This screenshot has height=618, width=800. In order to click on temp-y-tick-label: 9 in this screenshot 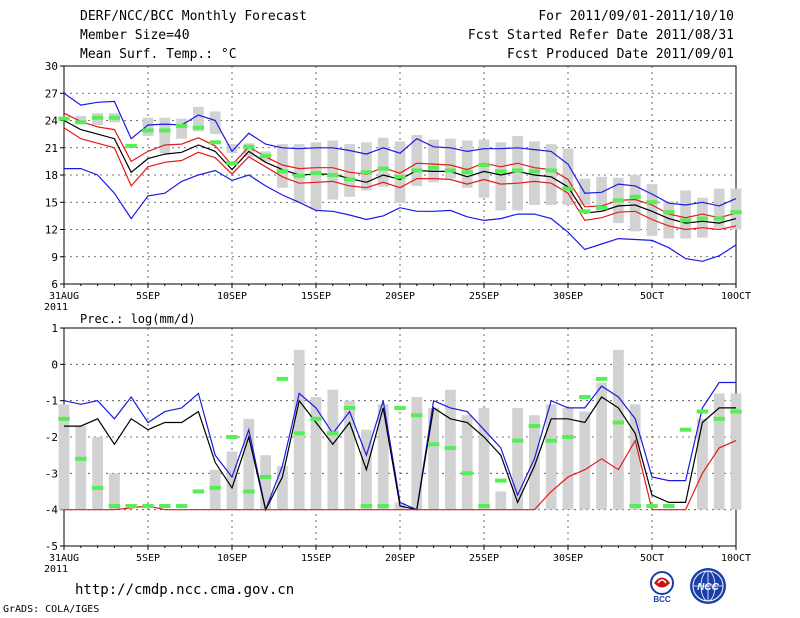, I will do `click(54, 257)`.